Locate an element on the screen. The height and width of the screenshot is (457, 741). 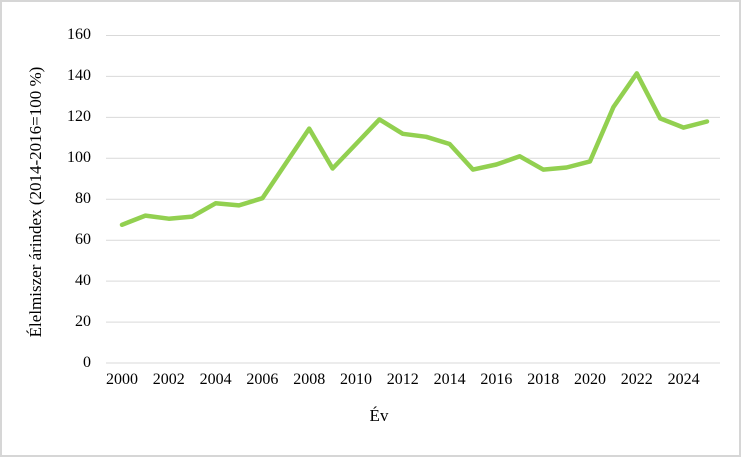
y-axis-tick-label: 20 is located at coordinates (83, 321).